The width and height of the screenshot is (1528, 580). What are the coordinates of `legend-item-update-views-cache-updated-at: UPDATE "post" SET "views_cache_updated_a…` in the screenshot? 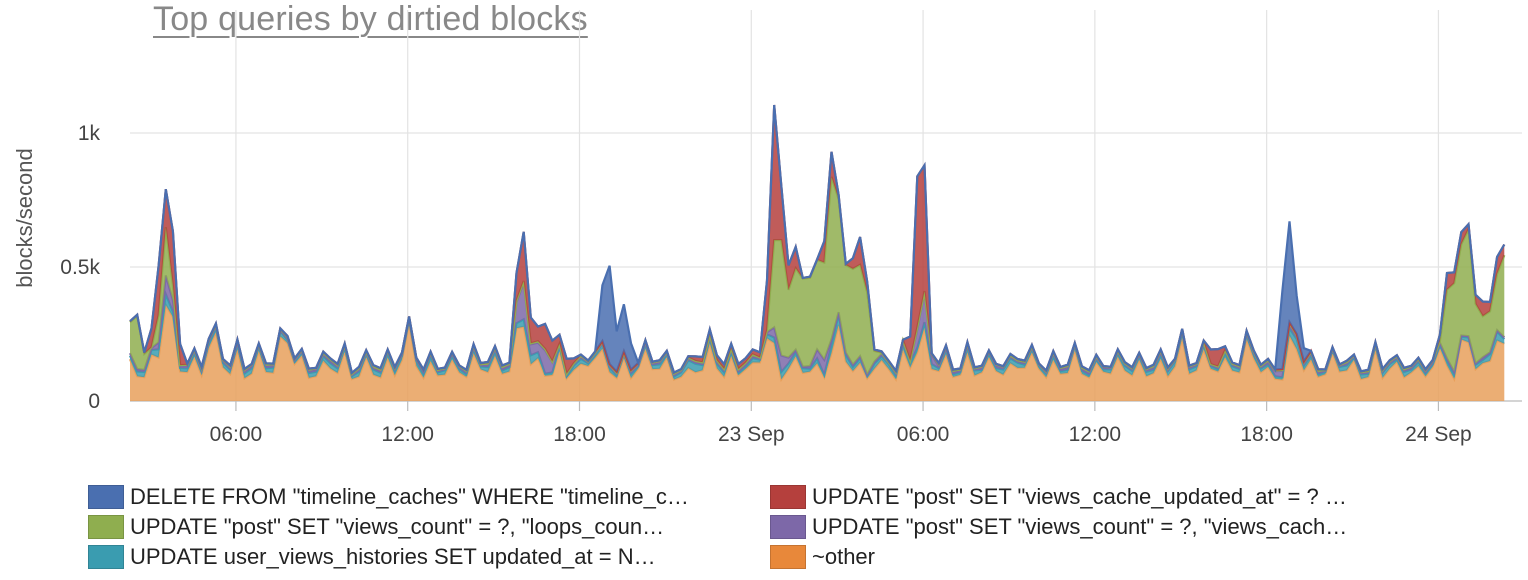 It's located at (1058, 497).